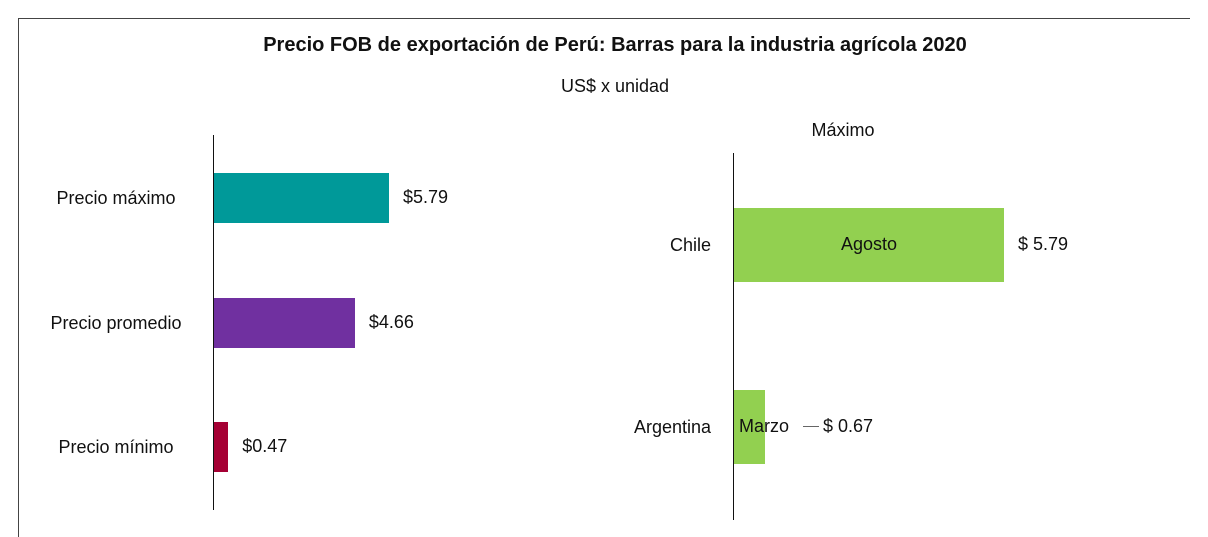 The height and width of the screenshot is (537, 1208). I want to click on value-label: $ 5.79, so click(1043, 244).